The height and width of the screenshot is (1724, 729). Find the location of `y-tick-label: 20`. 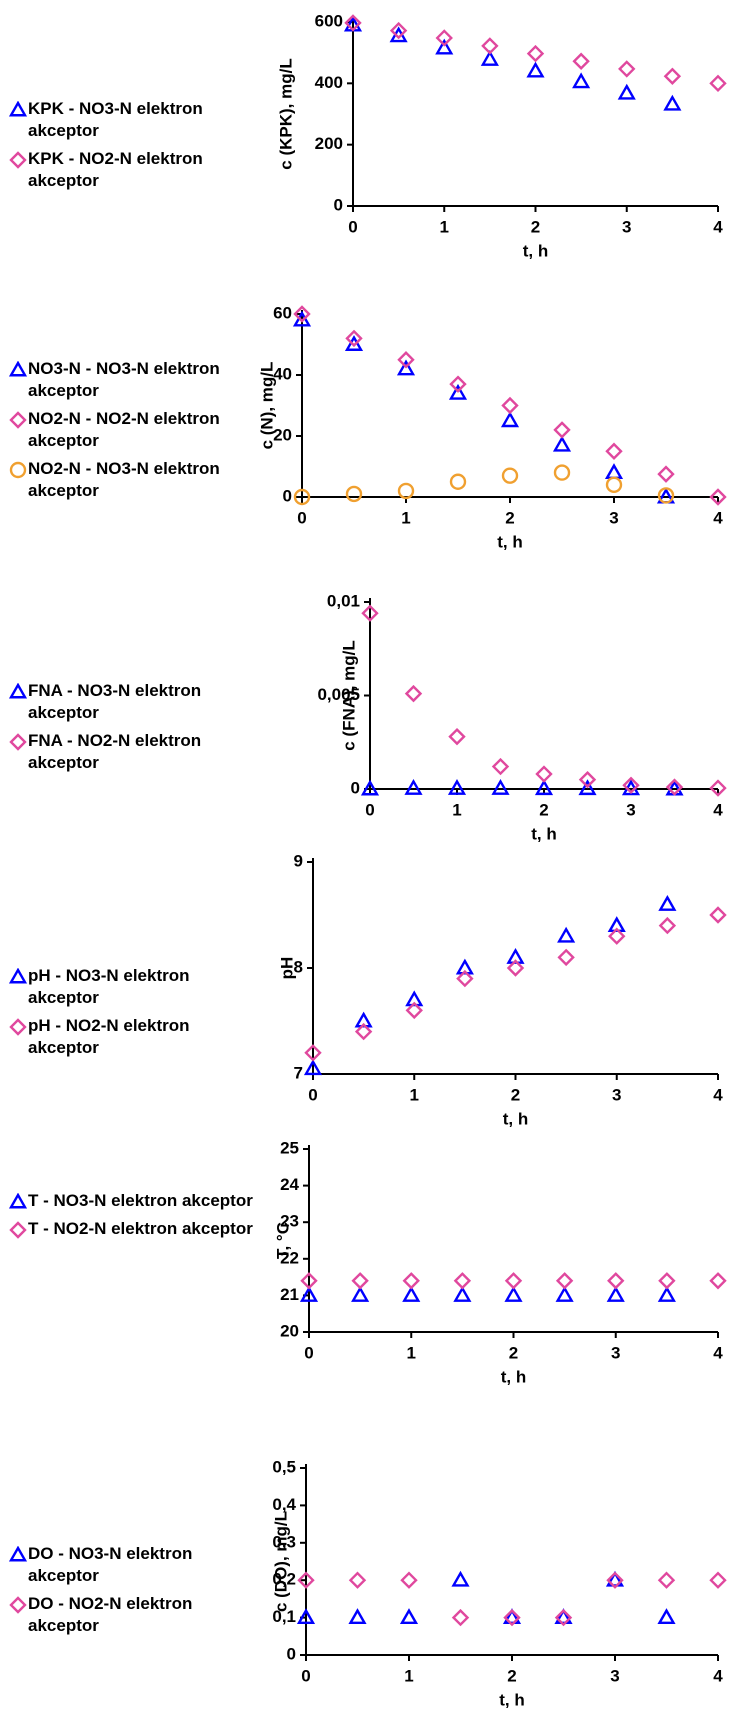

y-tick-label: 20 is located at coordinates (282, 434).